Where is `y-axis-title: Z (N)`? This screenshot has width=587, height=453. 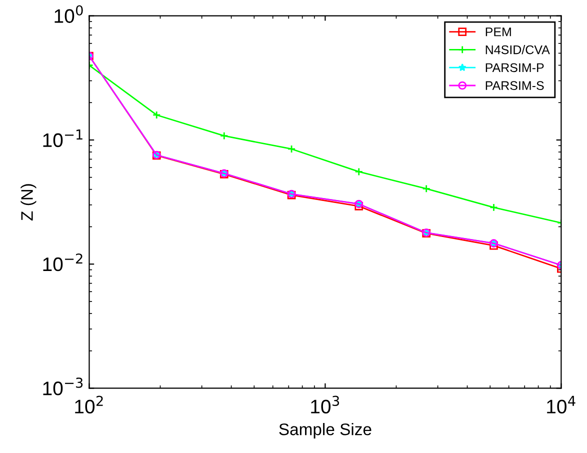 y-axis-title: Z (N) is located at coordinates (28, 202).